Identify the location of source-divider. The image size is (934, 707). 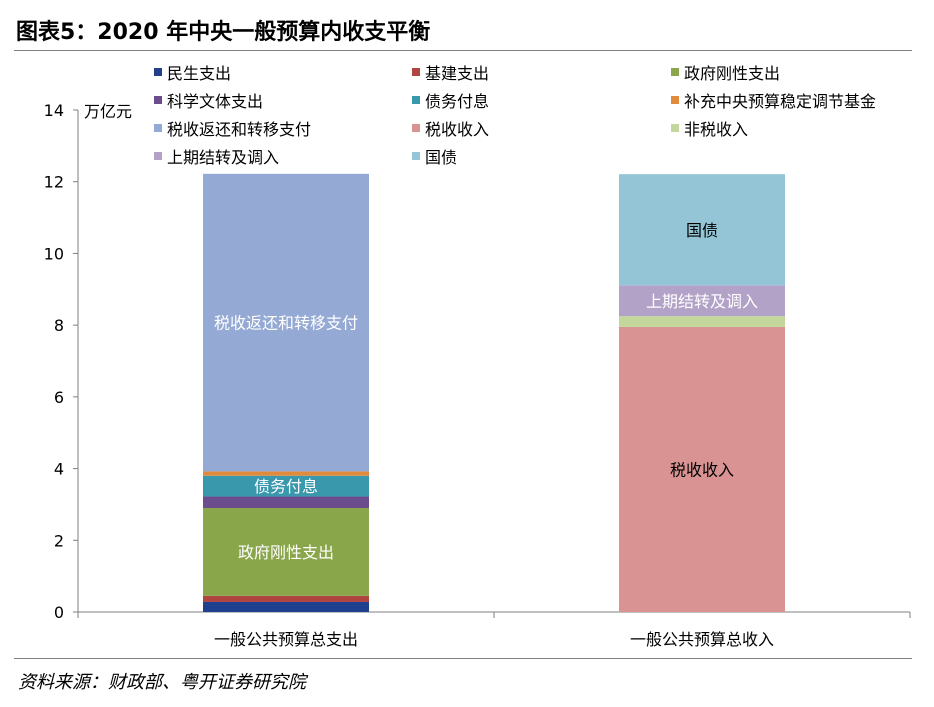
(463, 658).